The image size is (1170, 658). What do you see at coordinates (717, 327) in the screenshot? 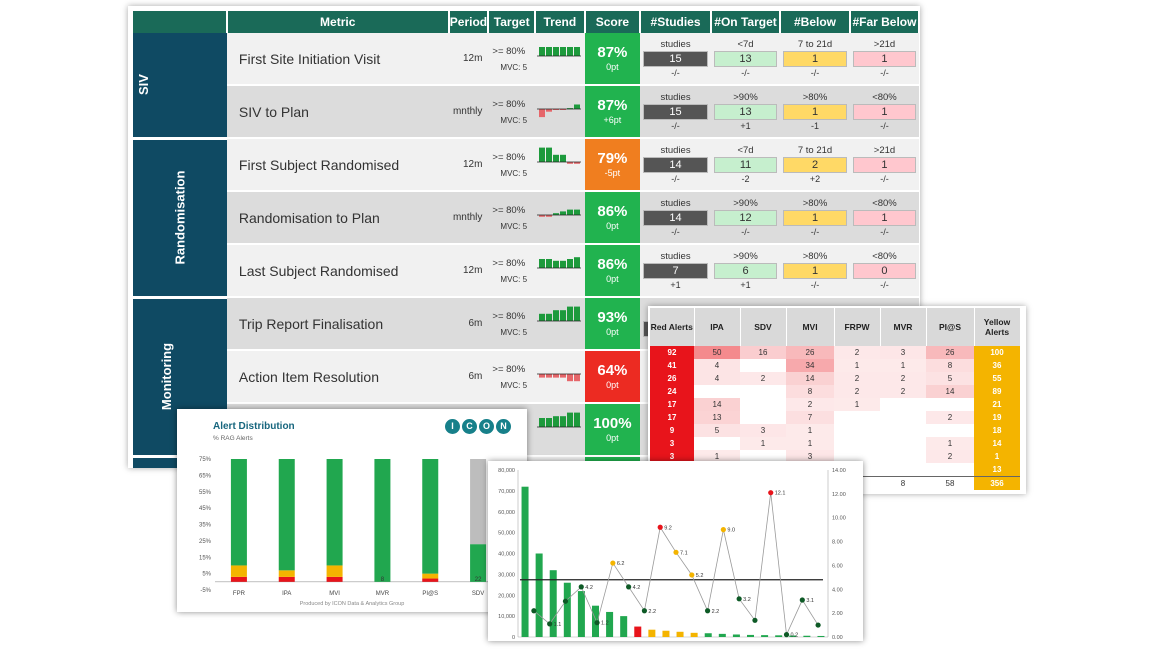
I see `alerts-header: IPA` at bounding box center [717, 327].